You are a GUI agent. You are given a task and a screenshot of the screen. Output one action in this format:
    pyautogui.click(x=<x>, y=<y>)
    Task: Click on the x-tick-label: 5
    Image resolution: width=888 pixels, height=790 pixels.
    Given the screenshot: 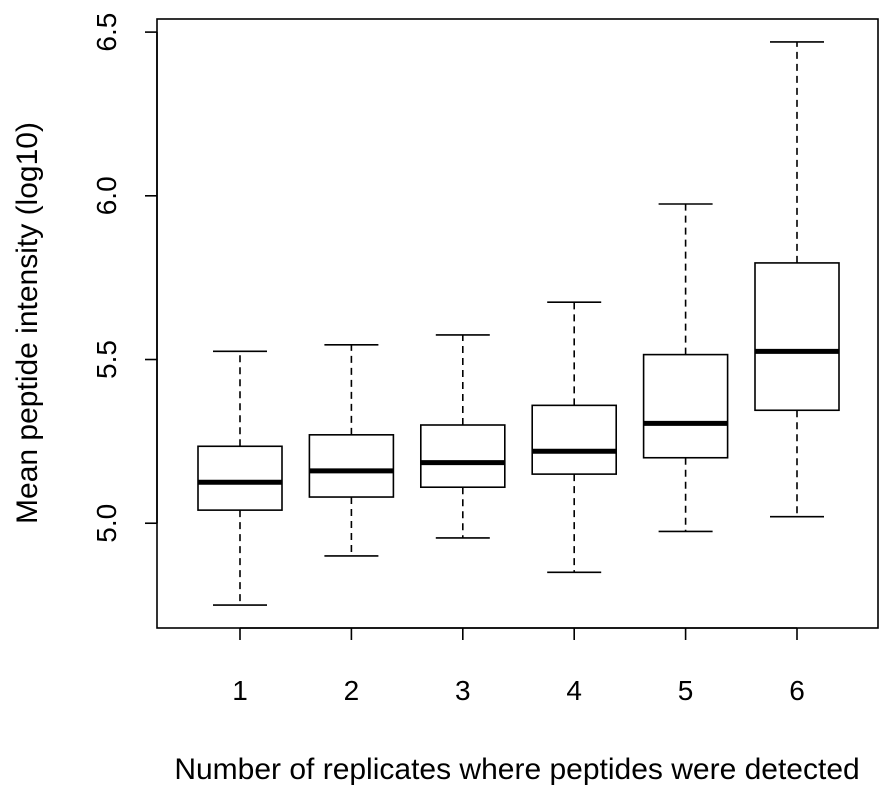 What is the action you would take?
    pyautogui.click(x=686, y=690)
    